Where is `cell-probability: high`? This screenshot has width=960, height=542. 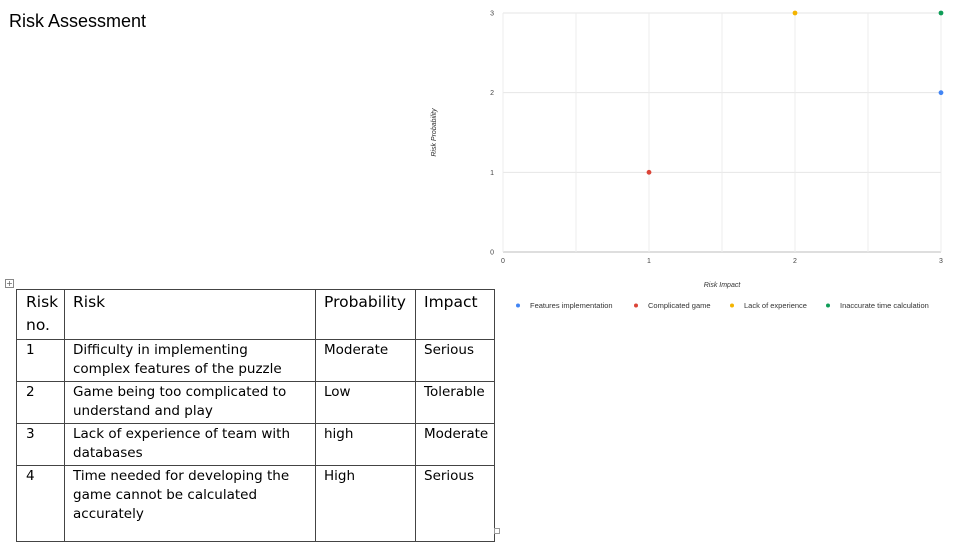
cell-probability: high is located at coordinates (365, 444).